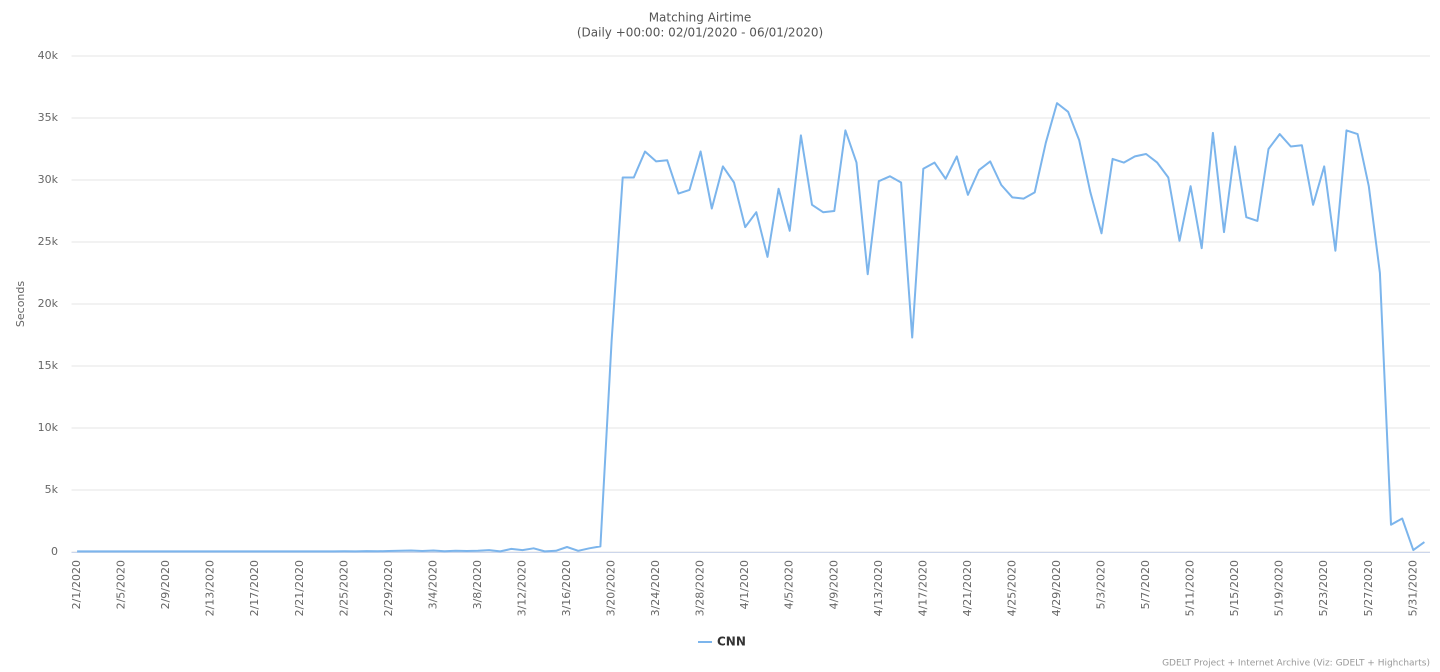 This screenshot has height=672, width=1440. I want to click on x-tick-label: 2/13/2020, so click(210, 588).